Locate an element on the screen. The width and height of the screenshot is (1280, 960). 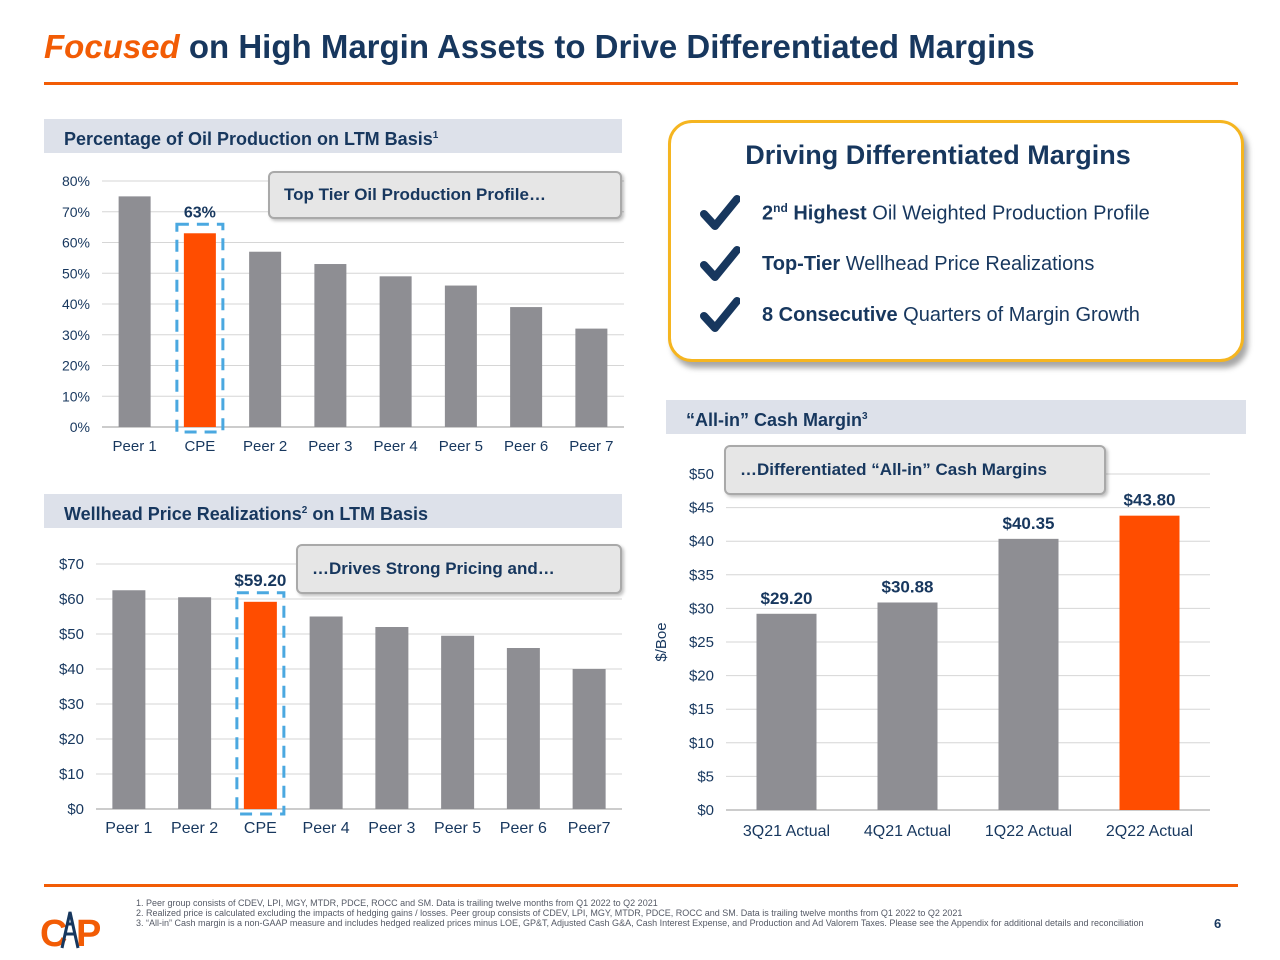
y-tick-label: 50% is located at coordinates (76, 273).